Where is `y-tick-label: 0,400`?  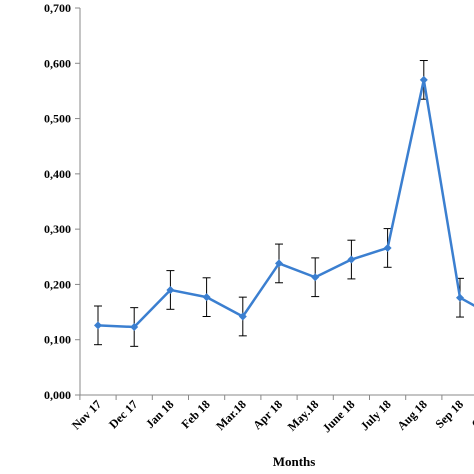 y-tick-label: 0,400 is located at coordinates (57, 174).